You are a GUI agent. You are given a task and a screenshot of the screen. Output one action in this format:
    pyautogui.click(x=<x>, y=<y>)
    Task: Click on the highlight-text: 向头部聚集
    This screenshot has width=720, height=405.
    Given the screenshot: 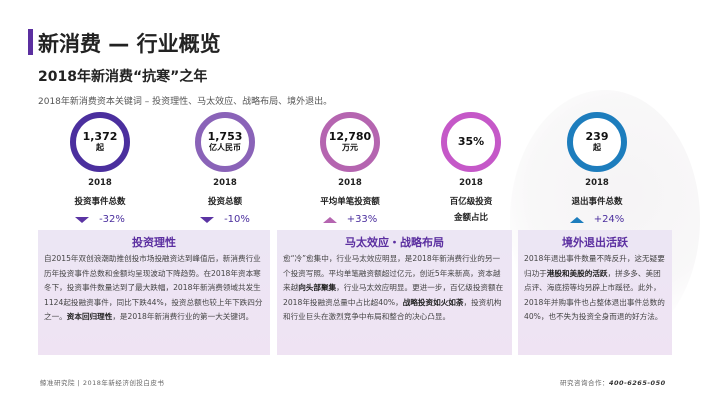 What is the action you would take?
    pyautogui.click(x=317, y=287)
    